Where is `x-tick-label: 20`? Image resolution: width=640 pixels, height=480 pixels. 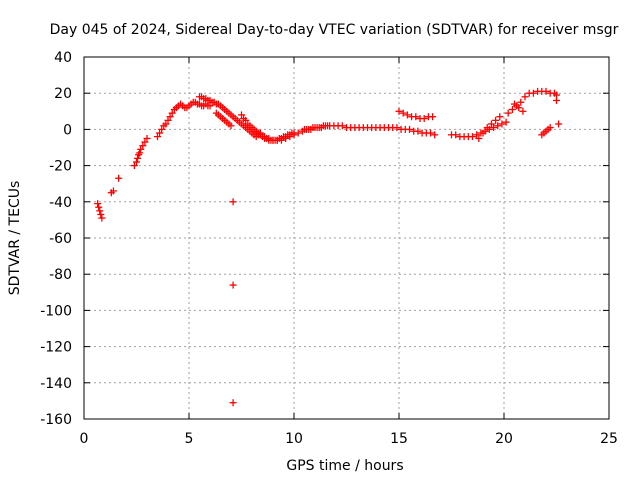 x-tick-label: 20 is located at coordinates (504, 439).